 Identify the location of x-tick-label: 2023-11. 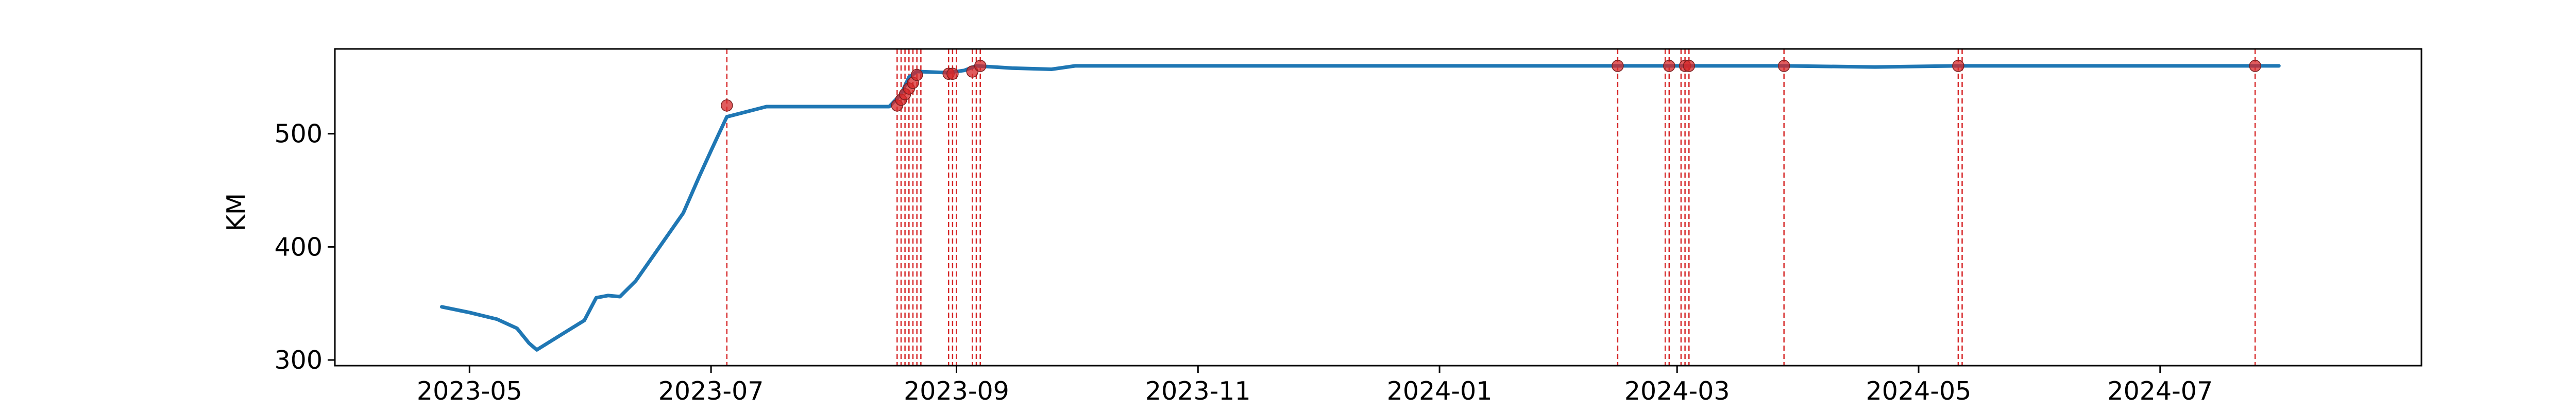
(1198, 391).